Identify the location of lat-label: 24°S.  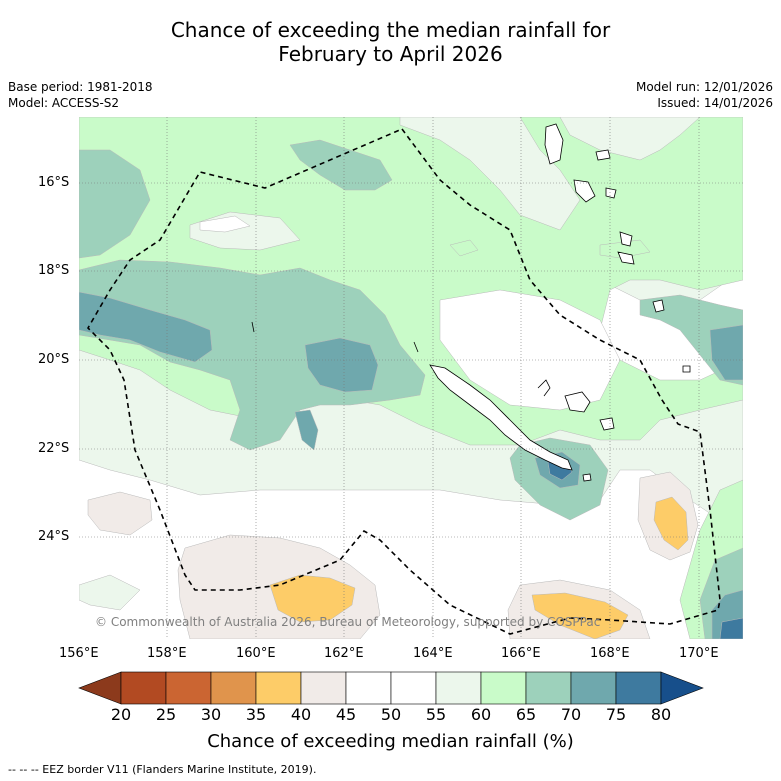
(54, 536).